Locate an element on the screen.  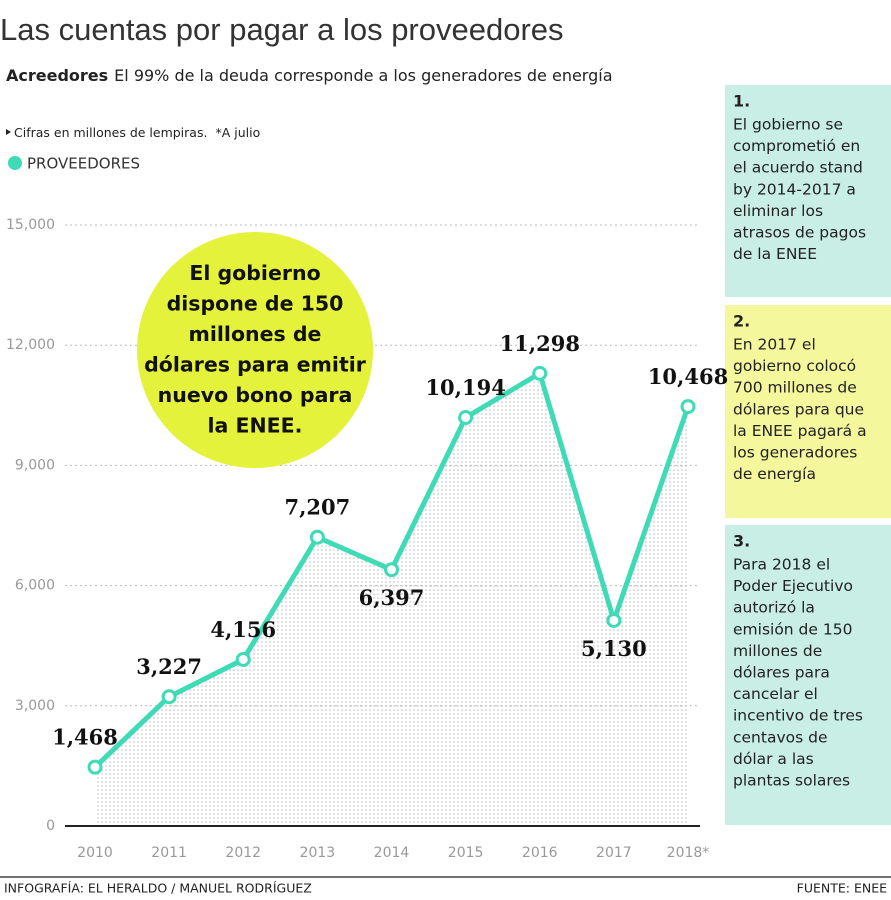
title: Las cuentas por pagar a los proveedores is located at coordinates (282, 29).